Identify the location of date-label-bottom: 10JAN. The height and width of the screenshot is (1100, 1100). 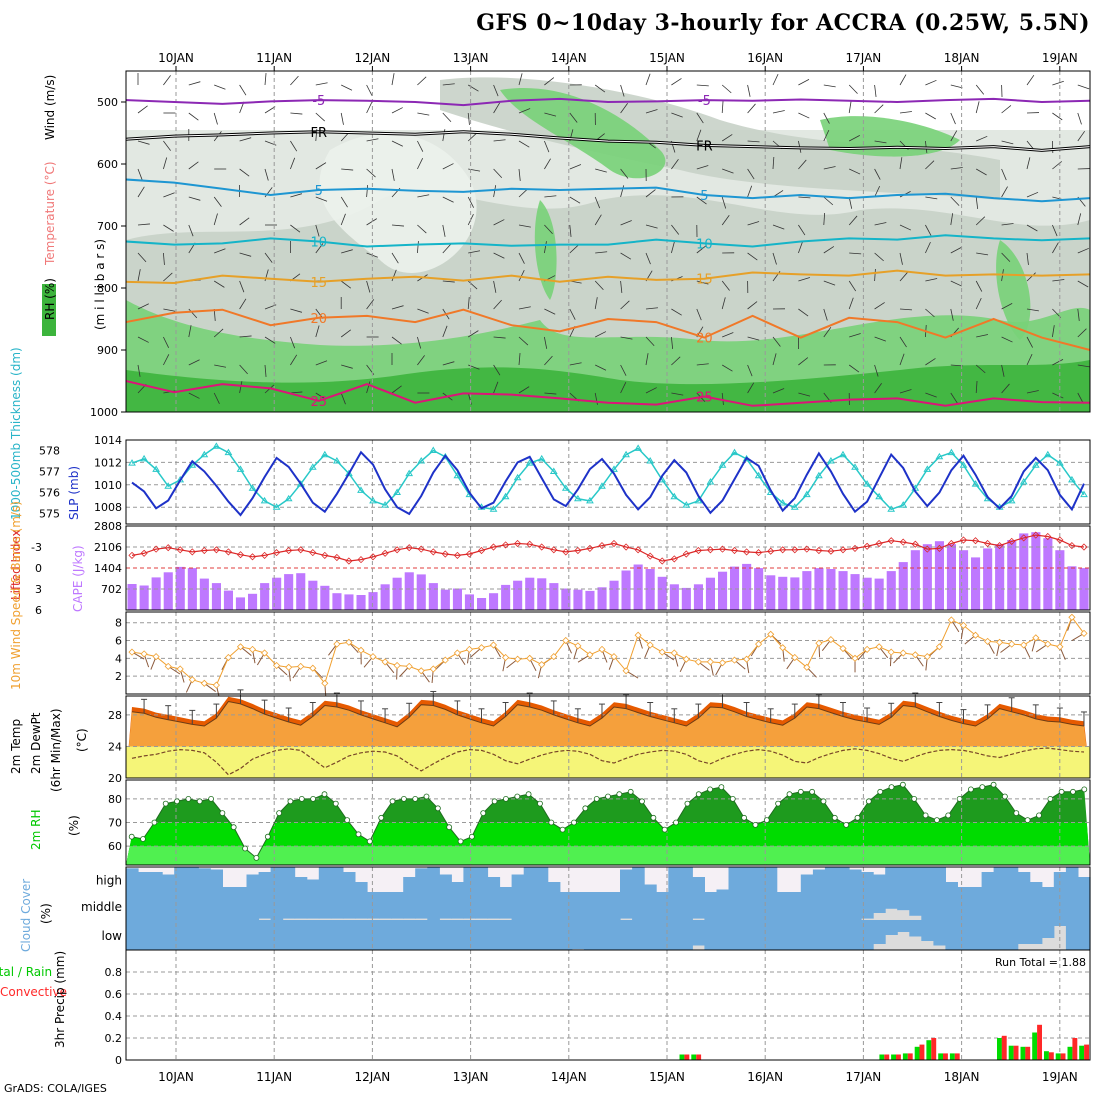
(176, 1077).